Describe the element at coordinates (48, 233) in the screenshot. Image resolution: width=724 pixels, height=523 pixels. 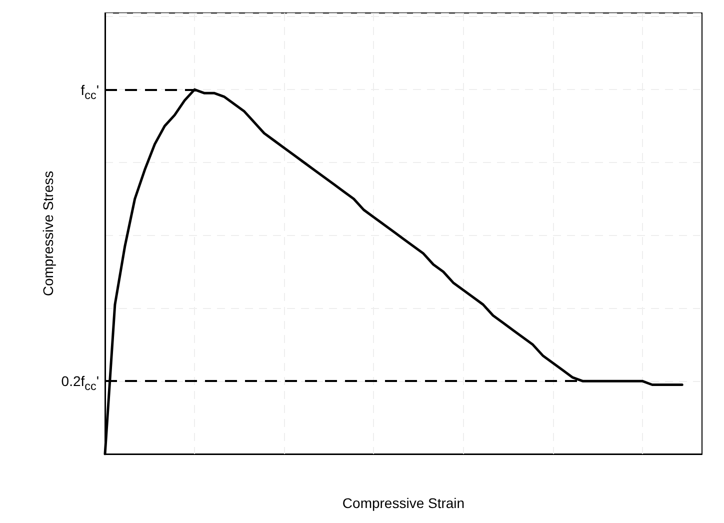
I see `y-axis-title: Compressive Stress` at that location.